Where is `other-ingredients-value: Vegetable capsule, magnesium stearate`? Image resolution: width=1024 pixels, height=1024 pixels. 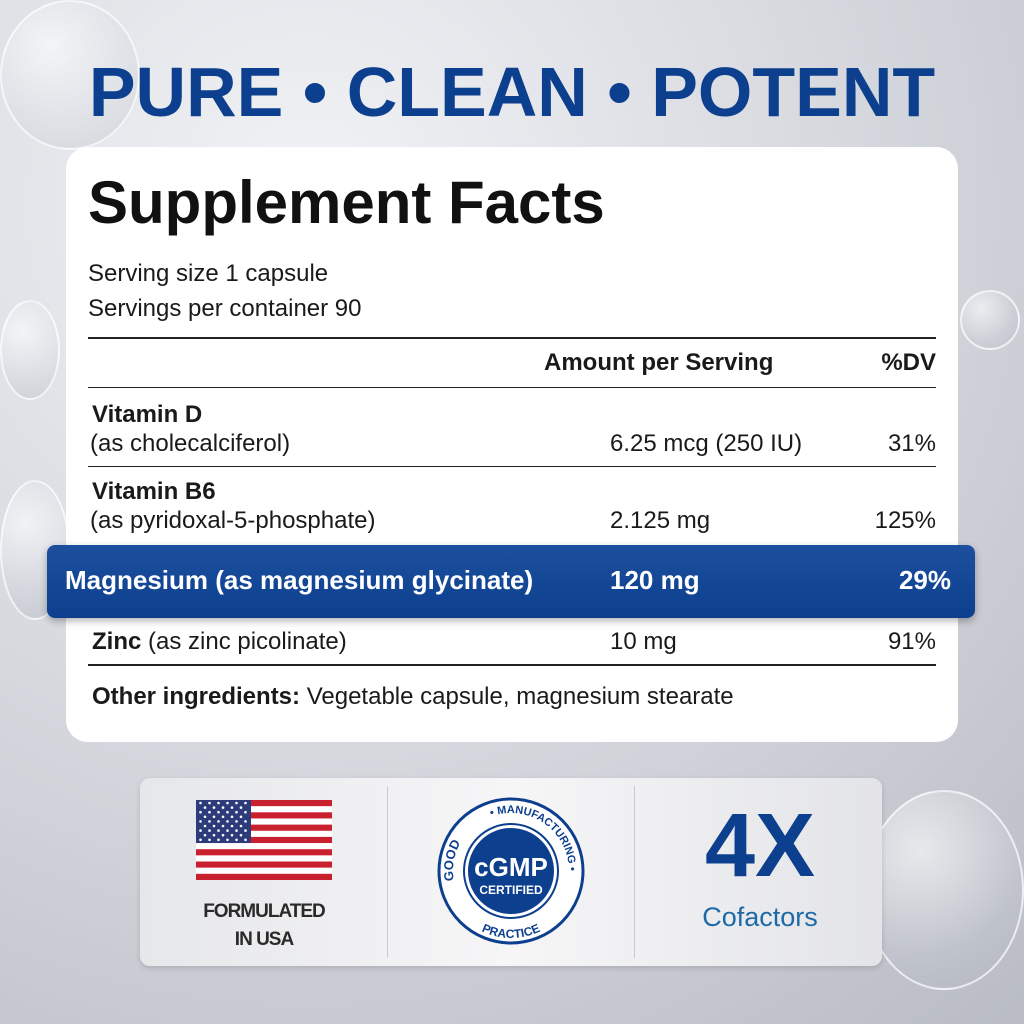 other-ingredients-value: Vegetable capsule, magnesium stearate is located at coordinates (520, 696).